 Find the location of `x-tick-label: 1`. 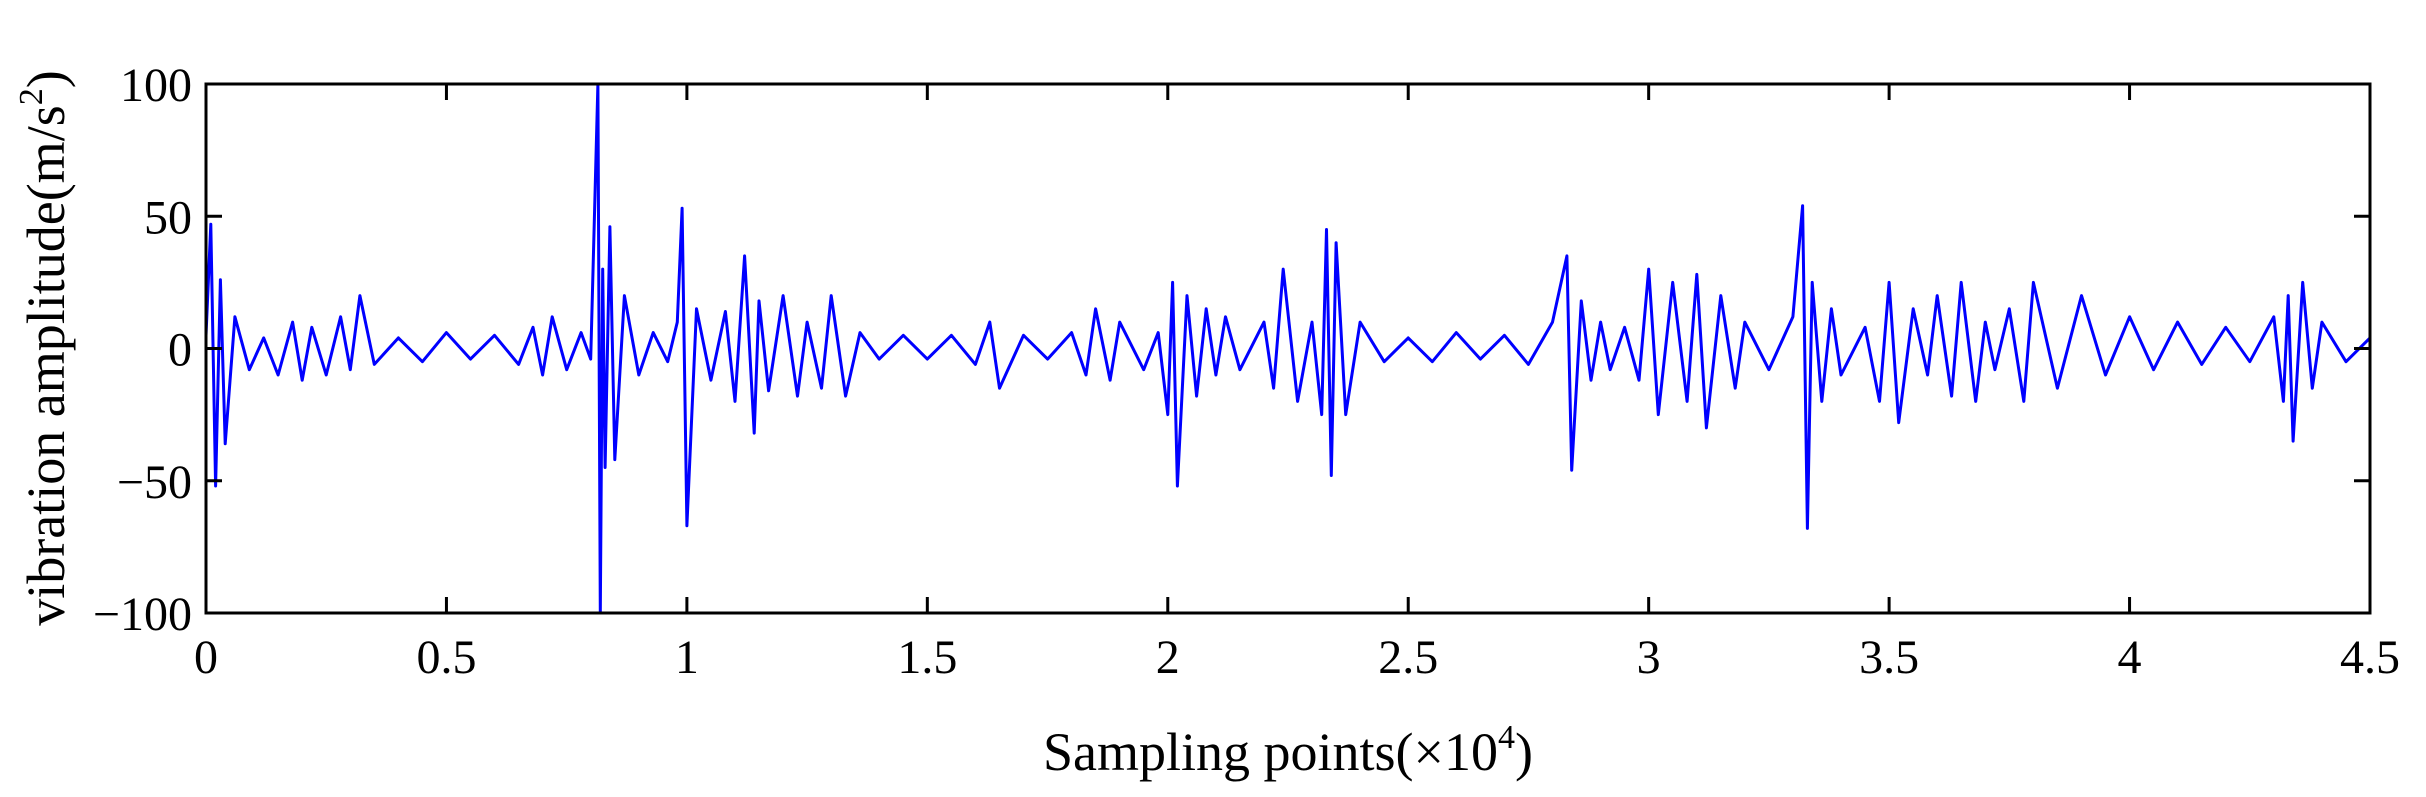

x-tick-label: 1 is located at coordinates (687, 657).